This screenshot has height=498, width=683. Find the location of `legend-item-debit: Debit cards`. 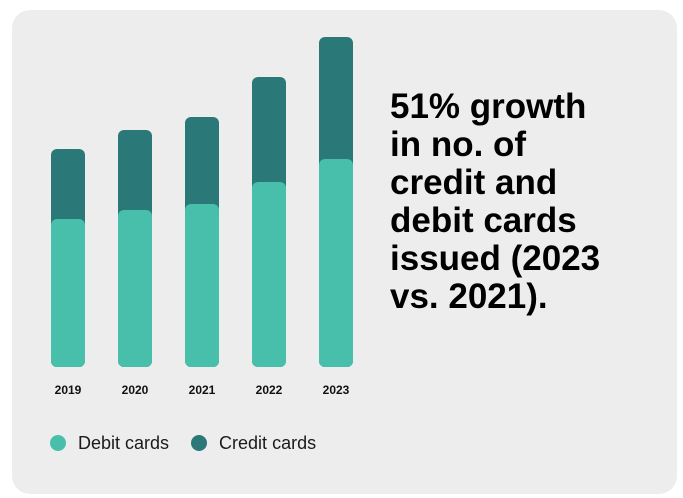

legend-item-debit: Debit cards is located at coordinates (109, 443).